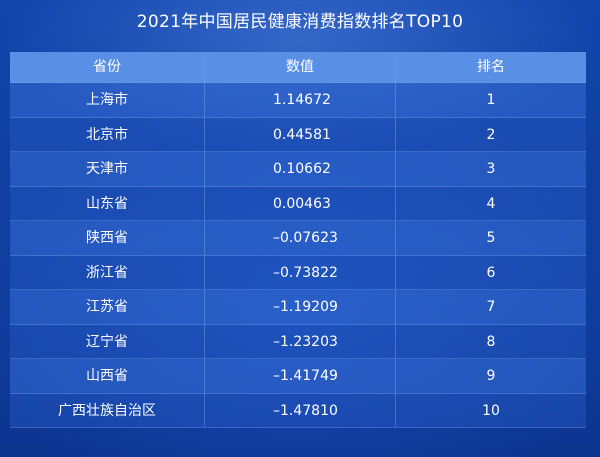 This screenshot has height=457, width=600. I want to click on cell-province: 北京市, so click(107, 134).